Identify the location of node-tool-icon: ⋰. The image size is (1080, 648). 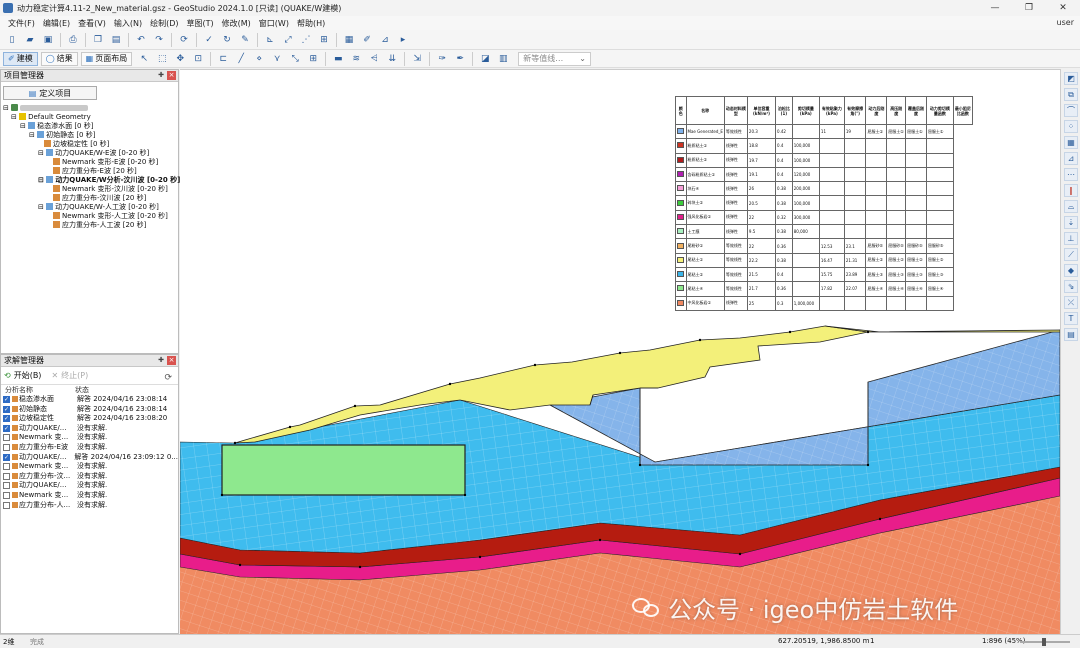
(306, 39).